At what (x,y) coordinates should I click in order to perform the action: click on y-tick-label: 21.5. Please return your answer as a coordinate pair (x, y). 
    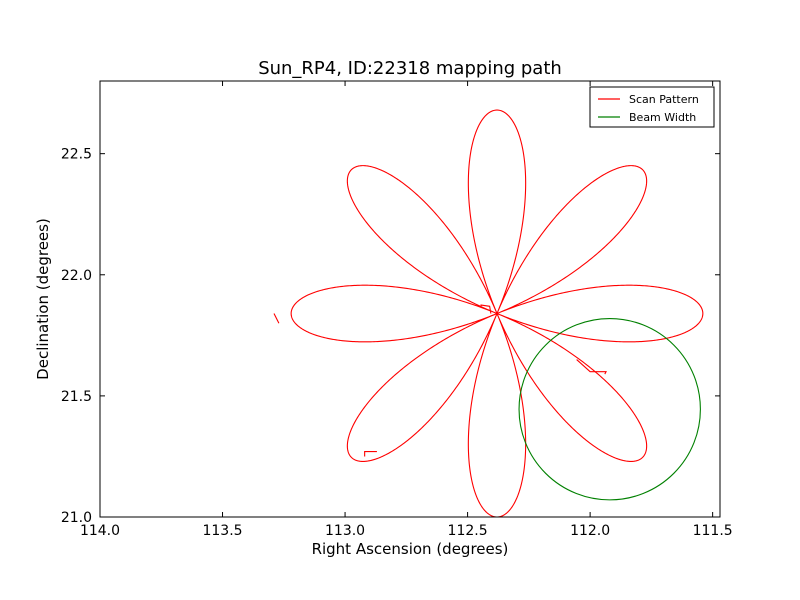
    Looking at the image, I should click on (76, 397).